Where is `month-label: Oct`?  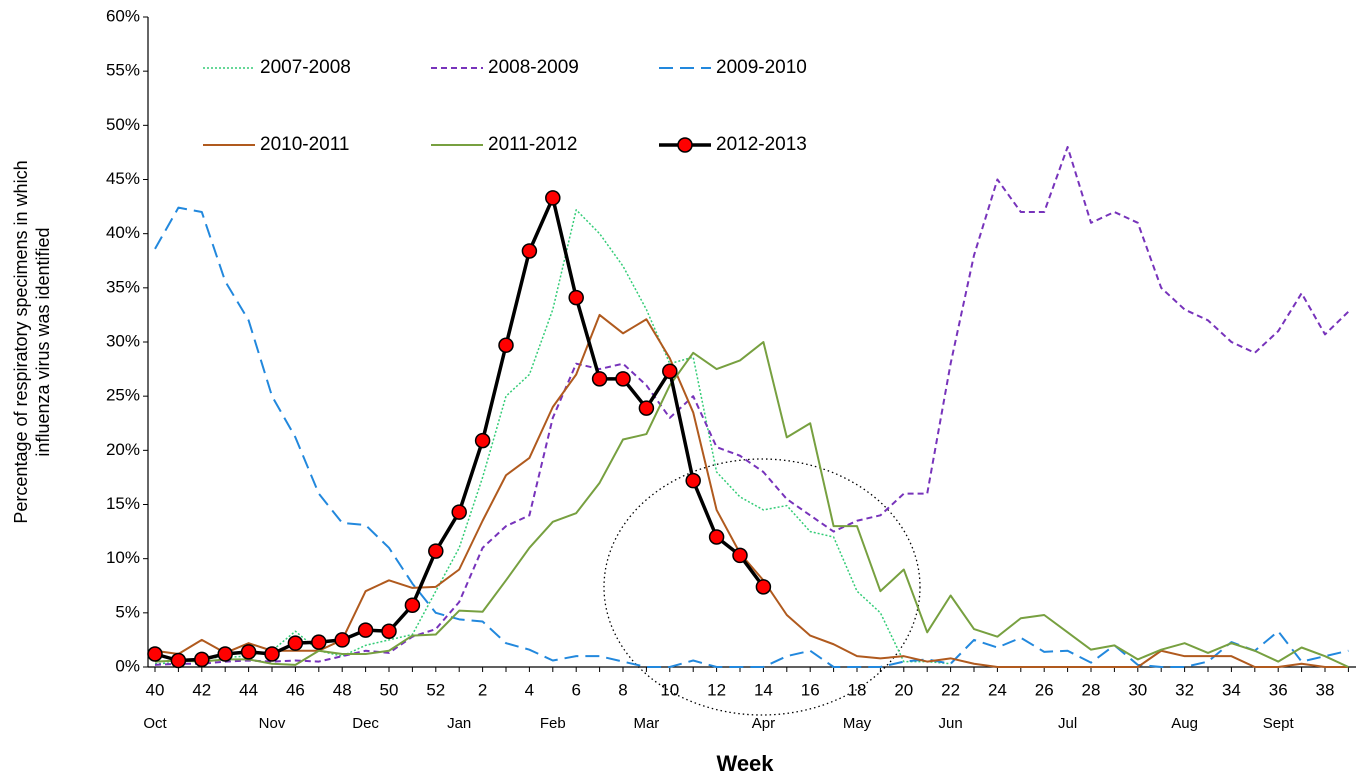 month-label: Oct is located at coordinates (155, 723).